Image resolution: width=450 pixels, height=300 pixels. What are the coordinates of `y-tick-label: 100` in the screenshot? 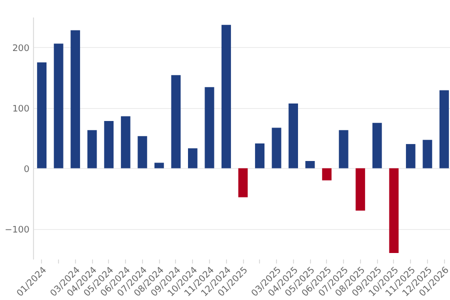 It's located at (21, 109).